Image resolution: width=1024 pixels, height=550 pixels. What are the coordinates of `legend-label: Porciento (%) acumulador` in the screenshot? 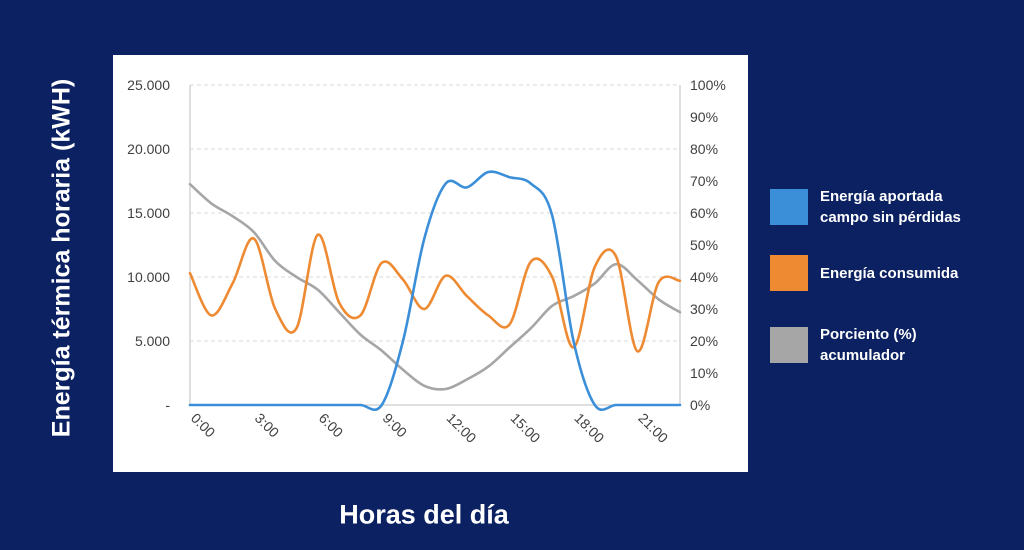 It's located at (868, 345).